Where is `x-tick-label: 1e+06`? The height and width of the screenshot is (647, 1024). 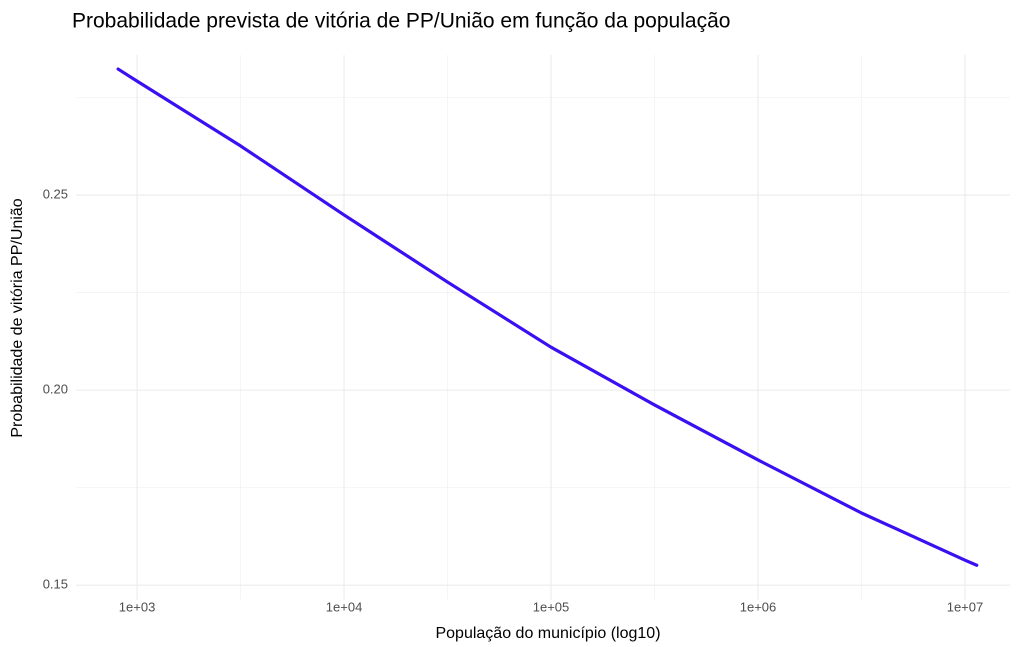
x-tick-label: 1e+06 is located at coordinates (758, 606).